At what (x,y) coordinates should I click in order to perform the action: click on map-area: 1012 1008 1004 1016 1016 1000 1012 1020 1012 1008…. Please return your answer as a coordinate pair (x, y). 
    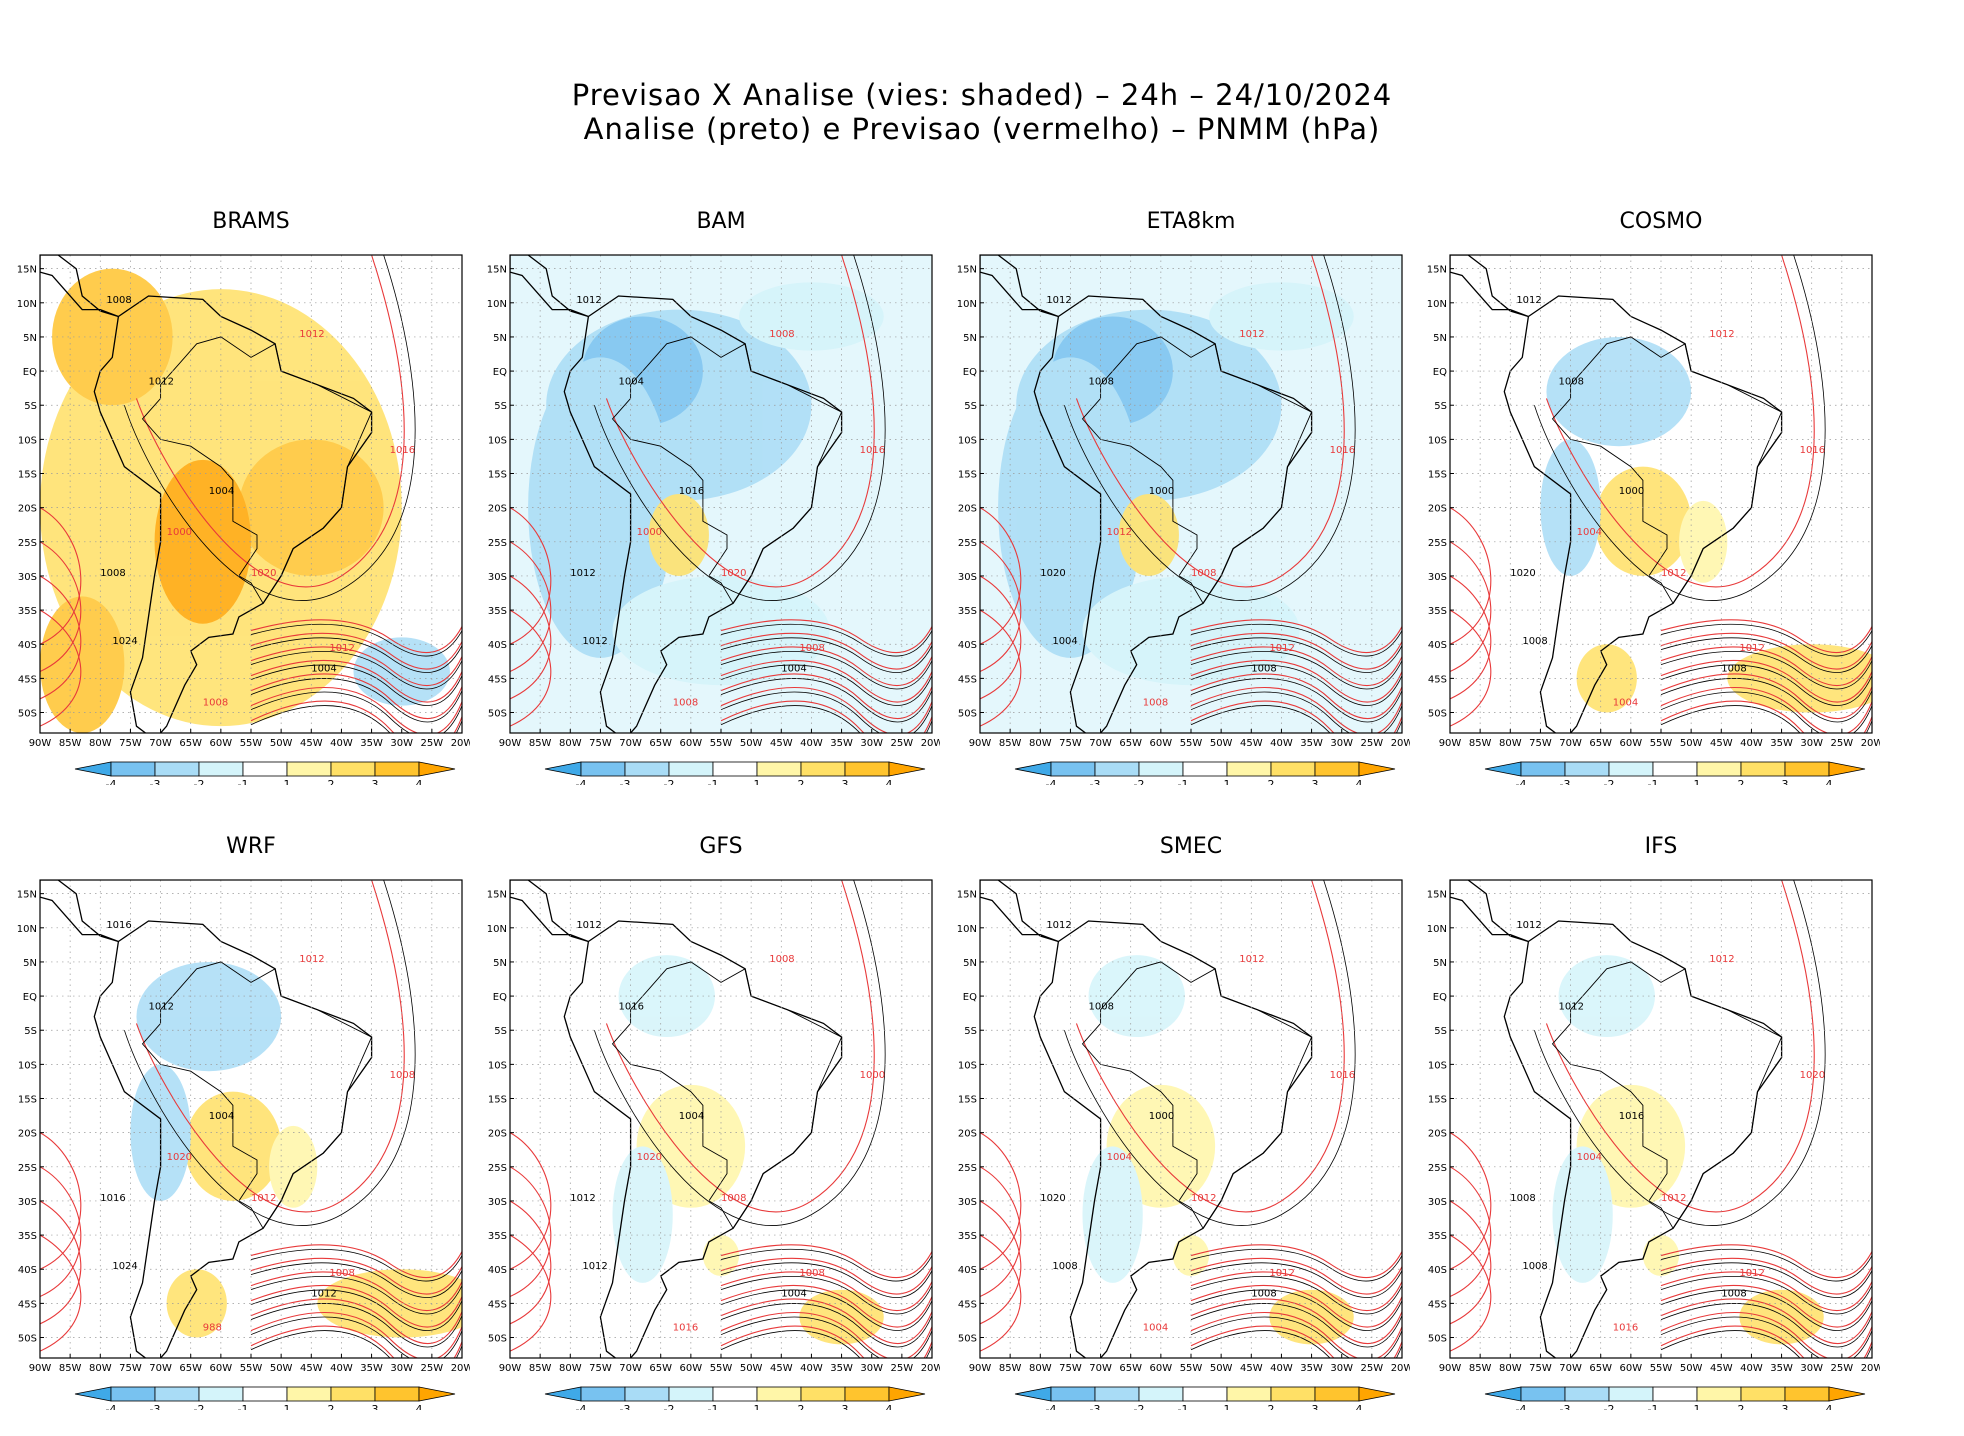
    Looking at the image, I should click on (721, 494).